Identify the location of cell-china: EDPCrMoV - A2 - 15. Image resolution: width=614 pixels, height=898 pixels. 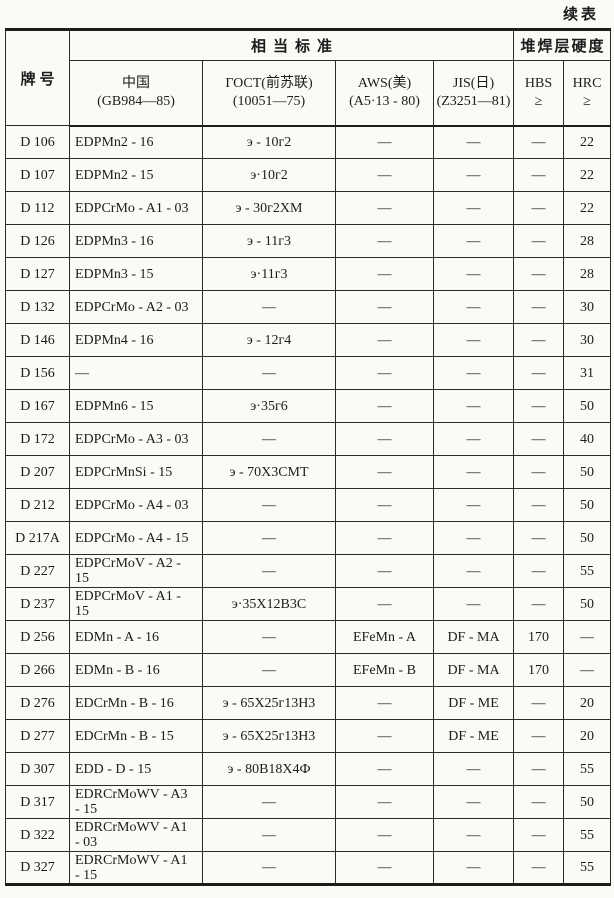
(136, 571).